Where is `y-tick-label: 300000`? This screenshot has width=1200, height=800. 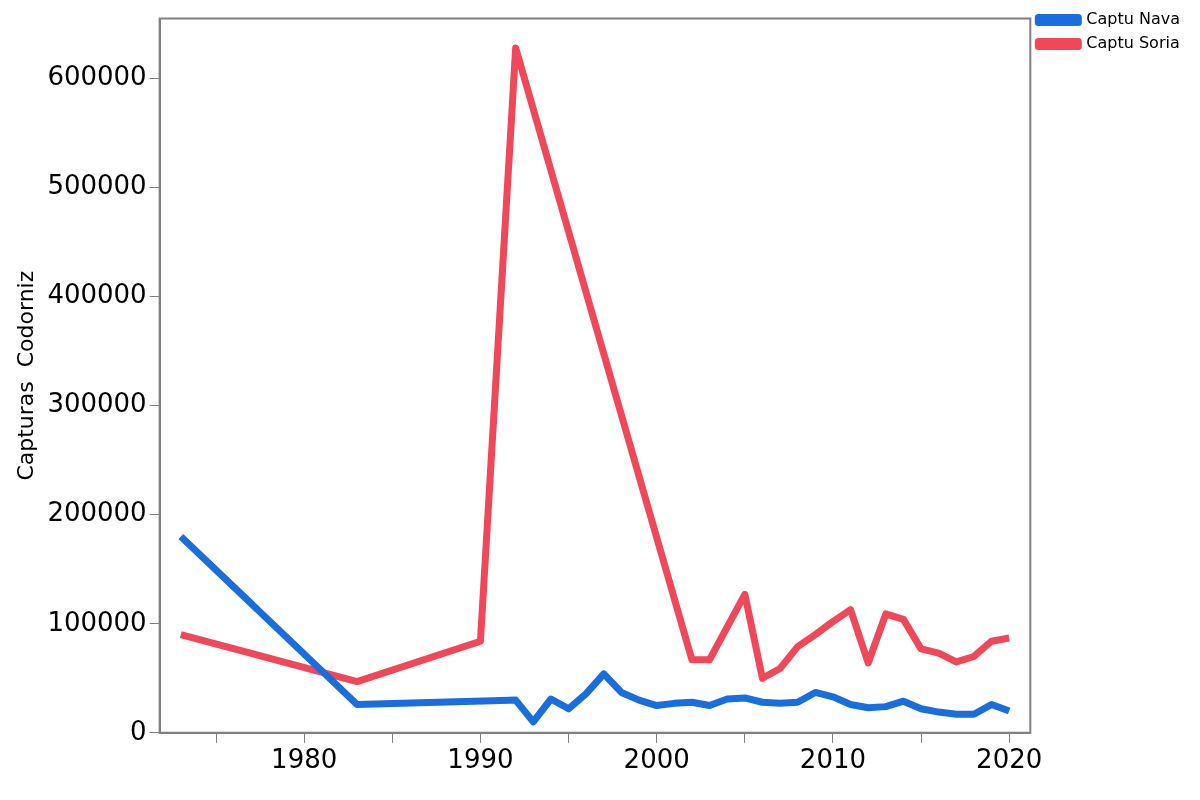 y-tick-label: 300000 is located at coordinates (97, 403).